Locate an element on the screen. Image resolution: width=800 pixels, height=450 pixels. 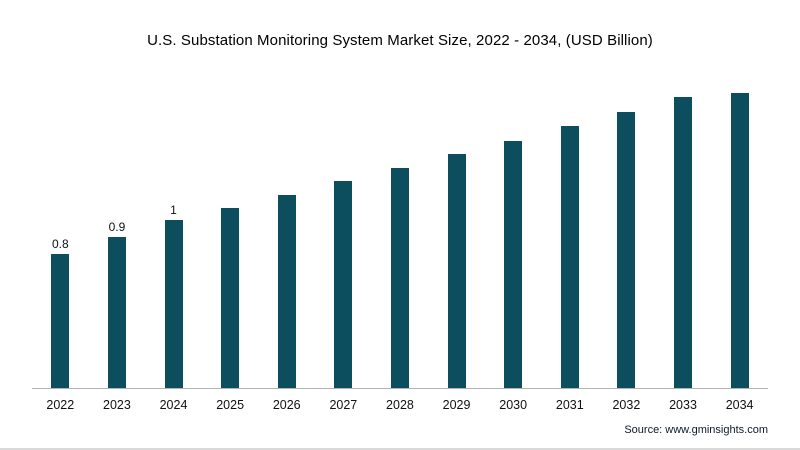
bar-value-label: 1 is located at coordinates (173, 209).